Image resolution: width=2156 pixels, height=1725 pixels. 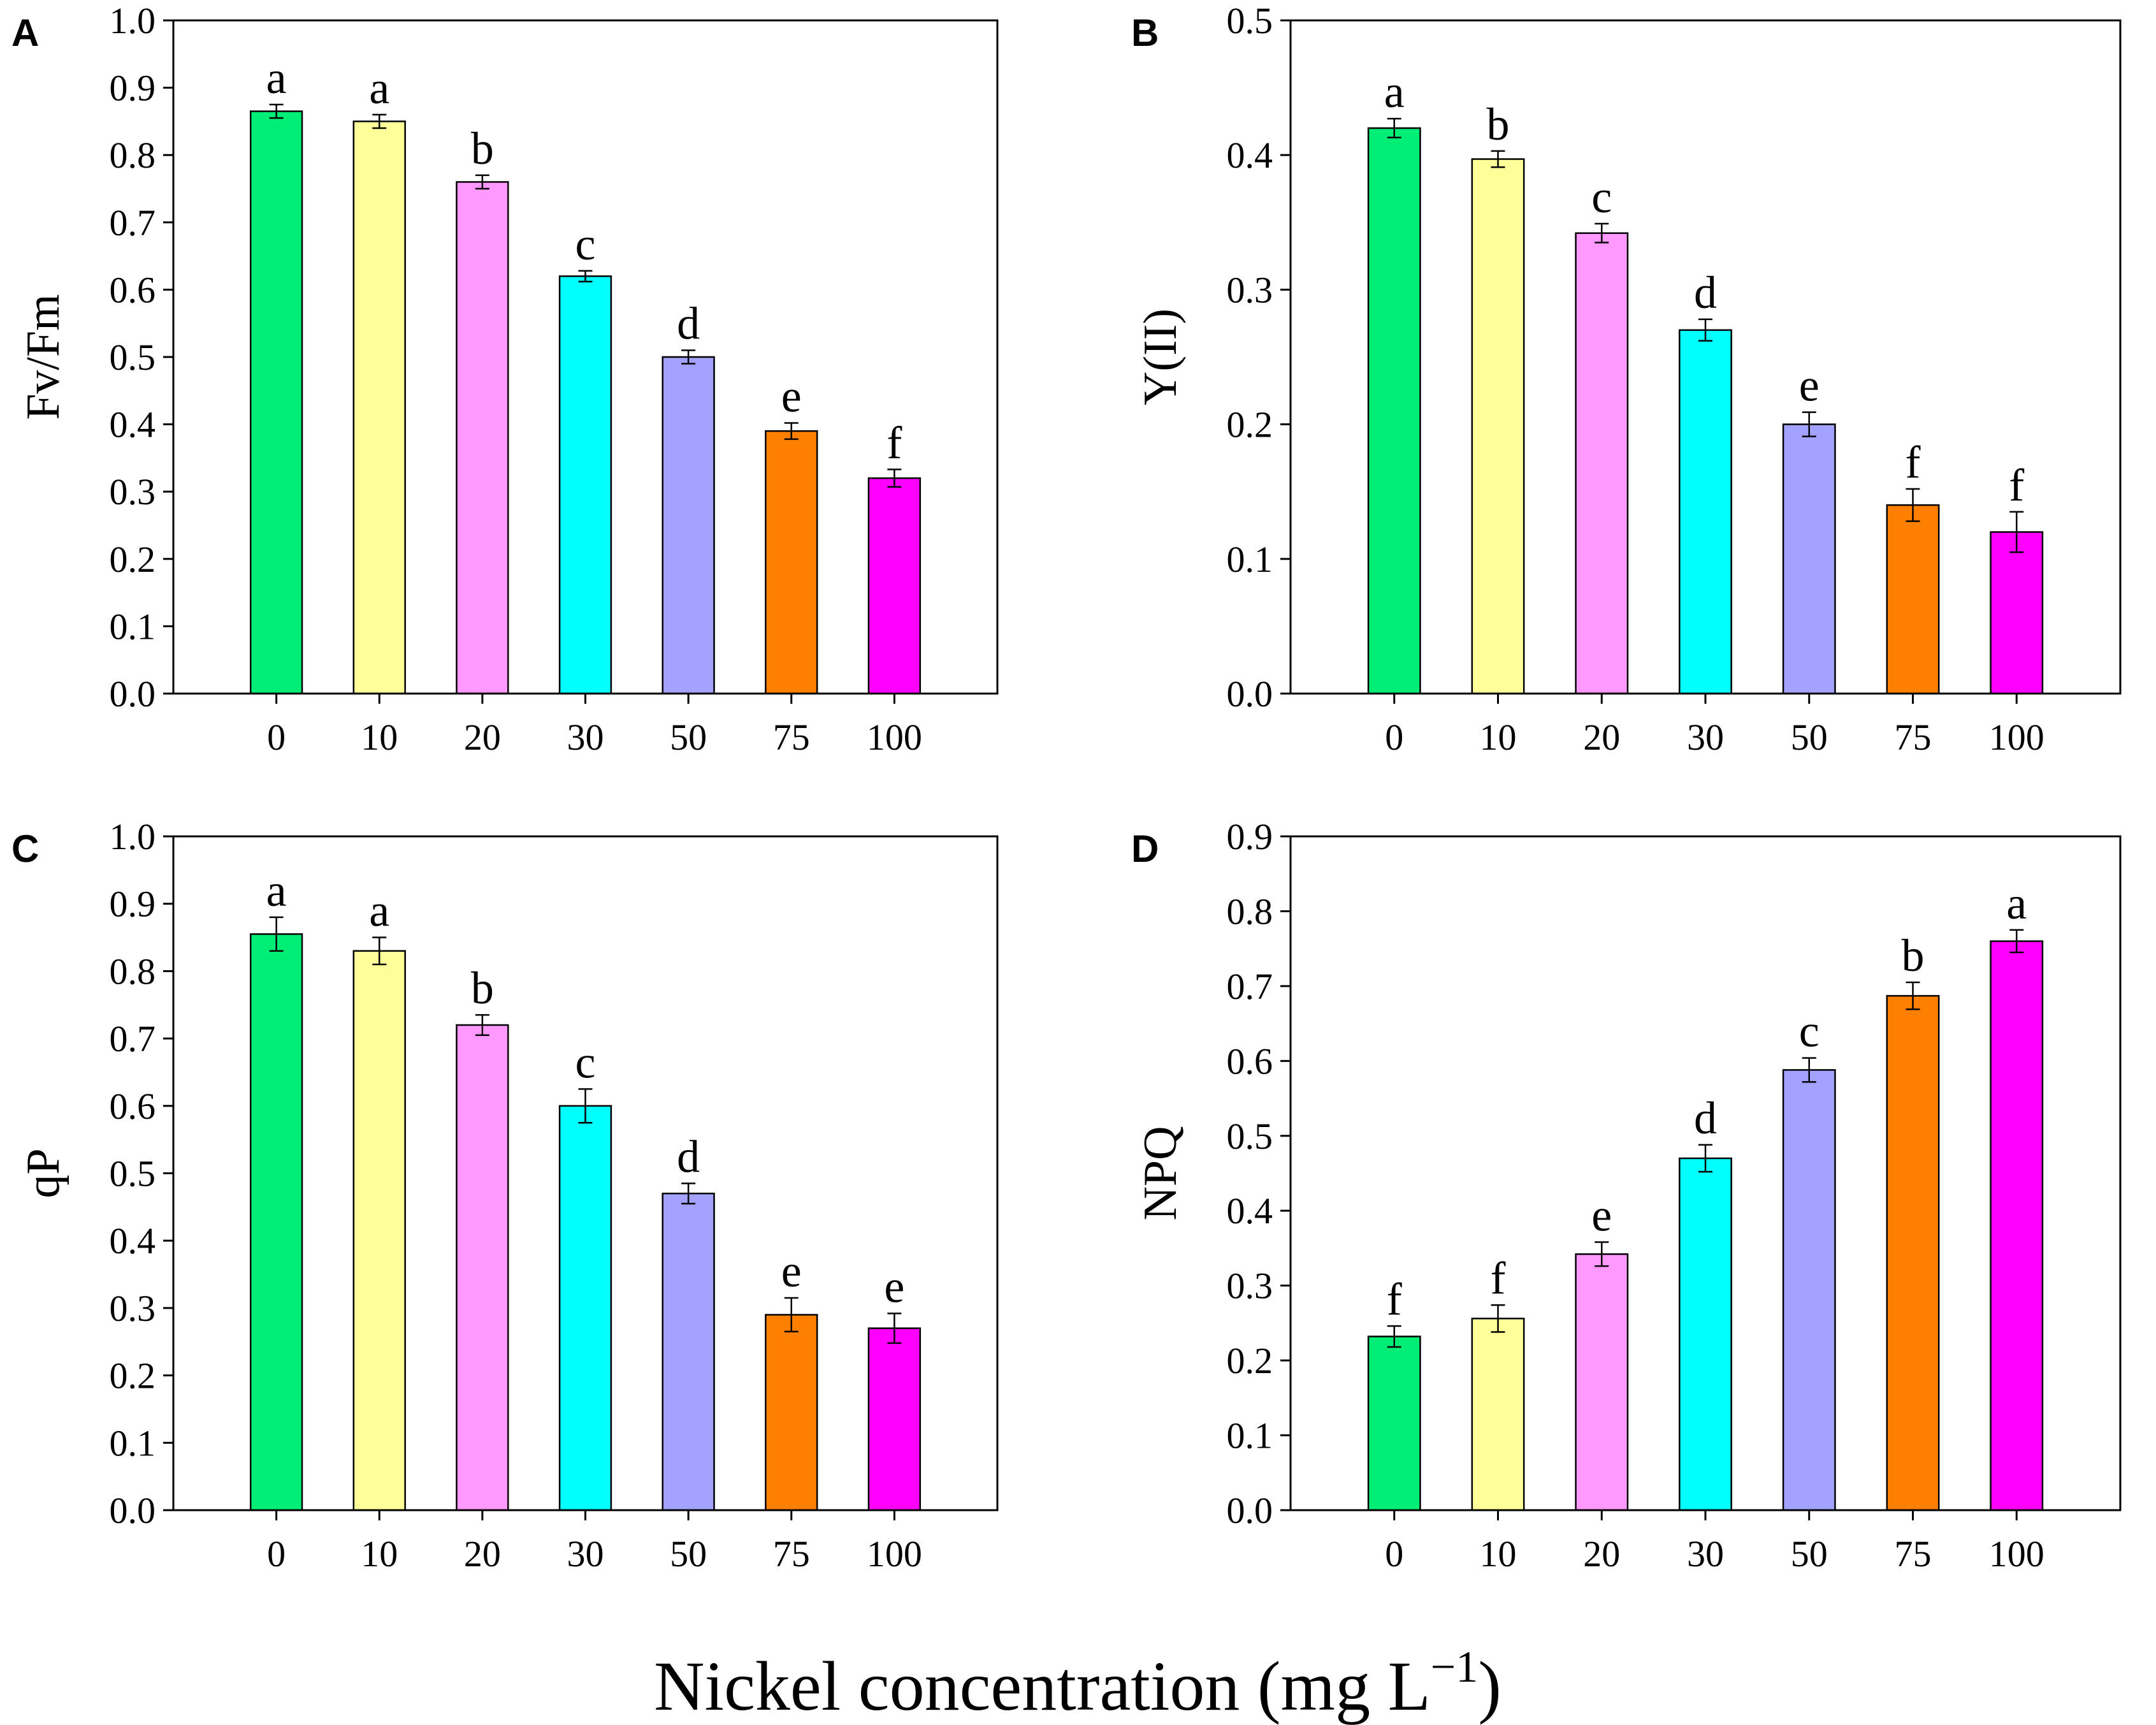 What do you see at coordinates (133, 904) in the screenshot?
I see `y-tick-label-c: 0.9` at bounding box center [133, 904].